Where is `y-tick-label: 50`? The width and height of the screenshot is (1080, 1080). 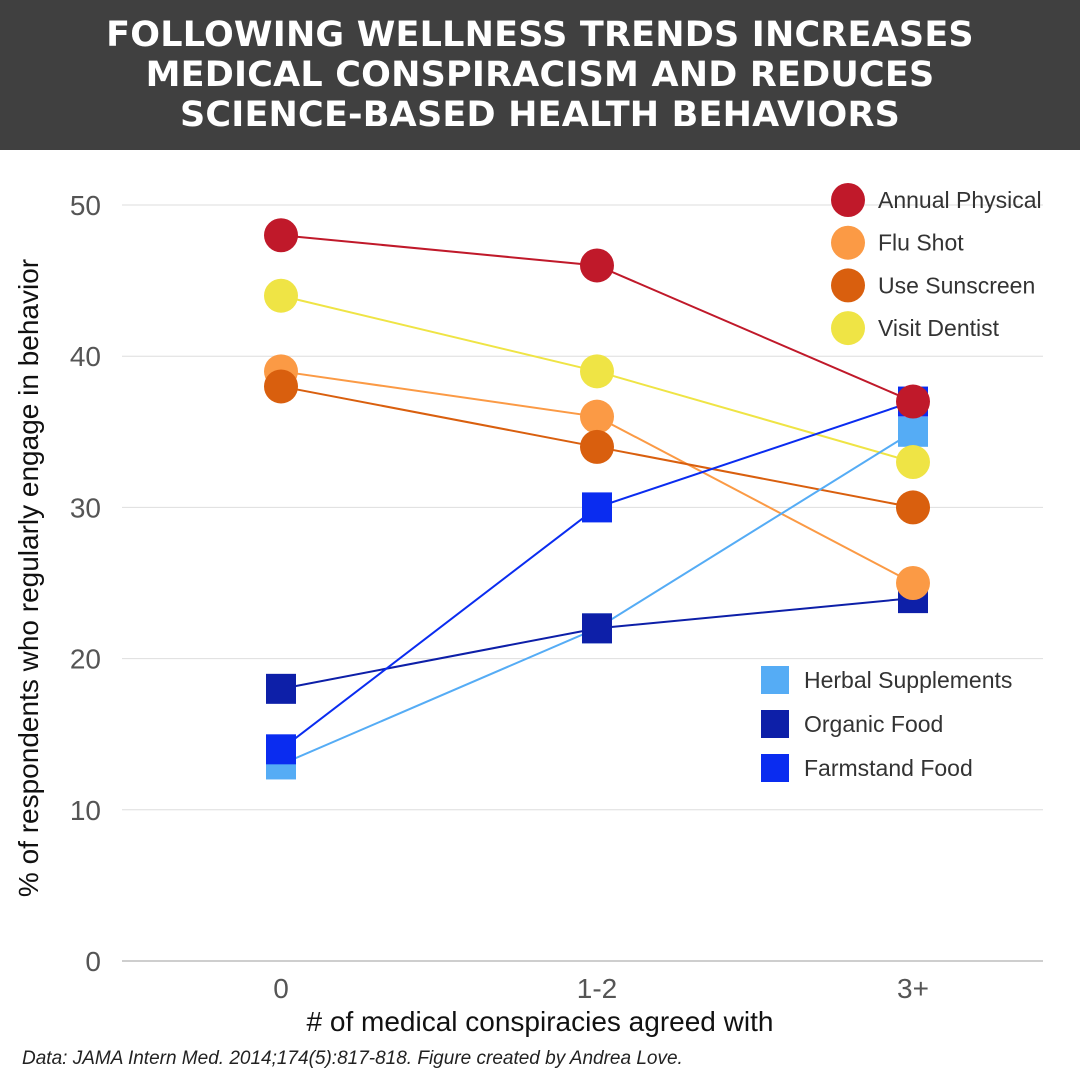
y-tick-label: 50 is located at coordinates (85, 205).